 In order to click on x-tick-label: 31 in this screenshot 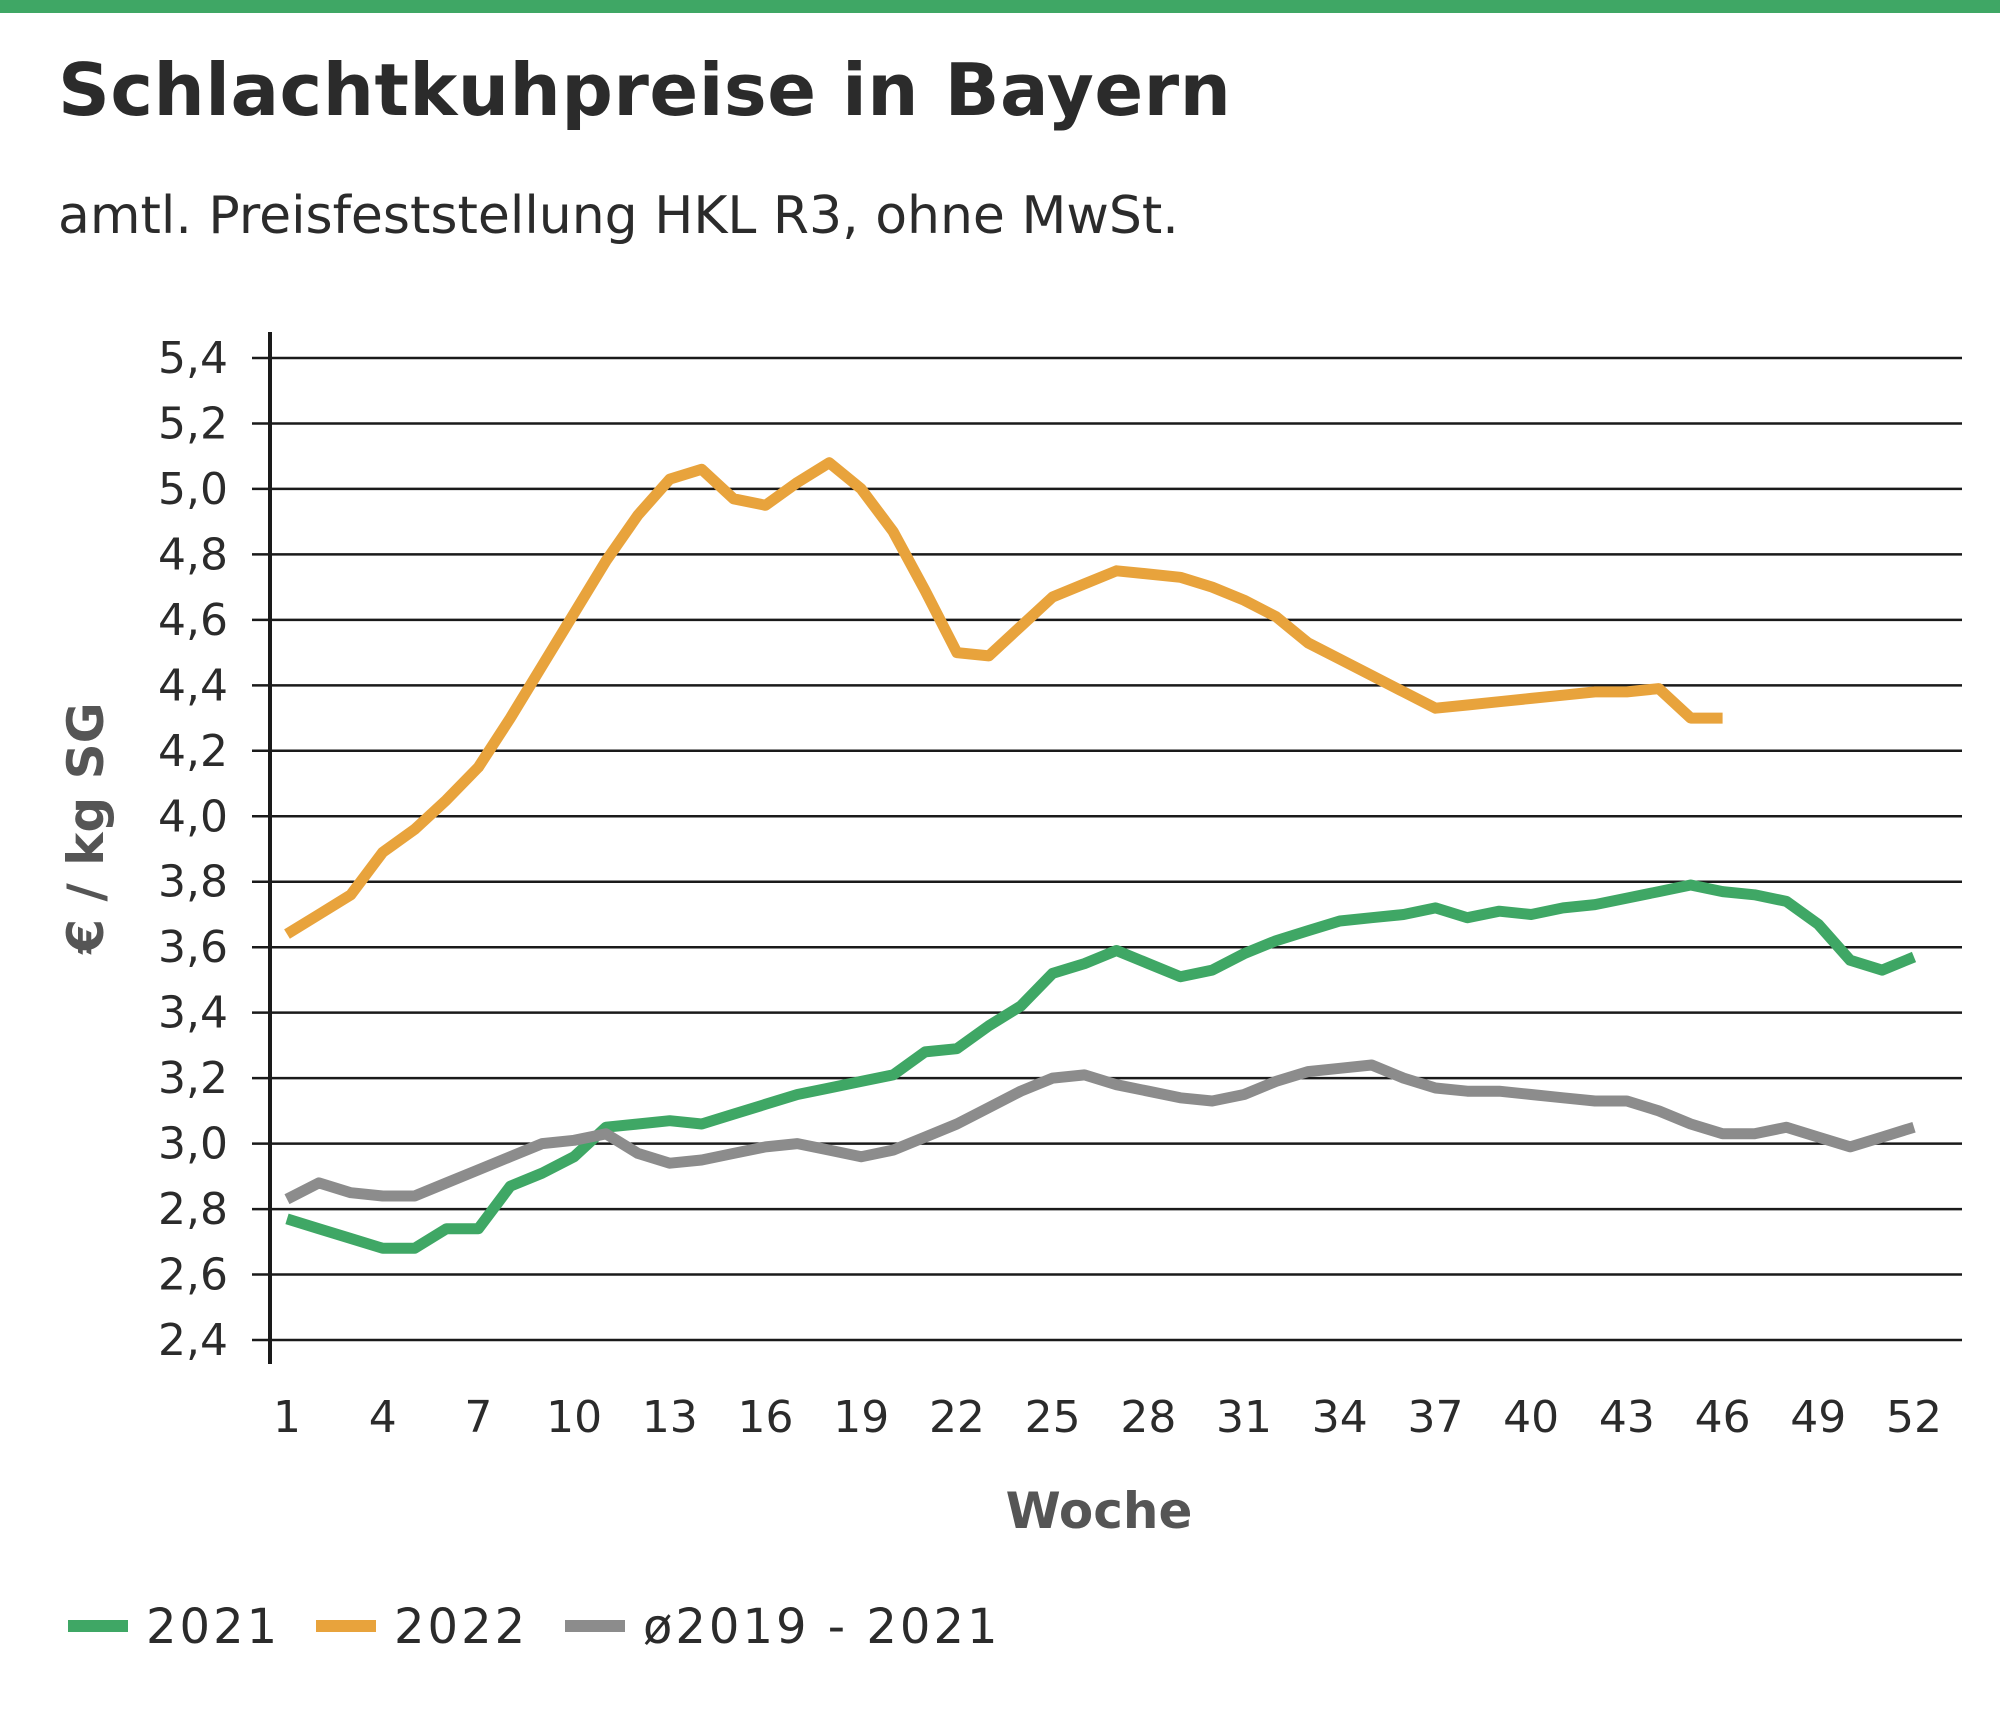, I will do `click(1244, 1417)`.